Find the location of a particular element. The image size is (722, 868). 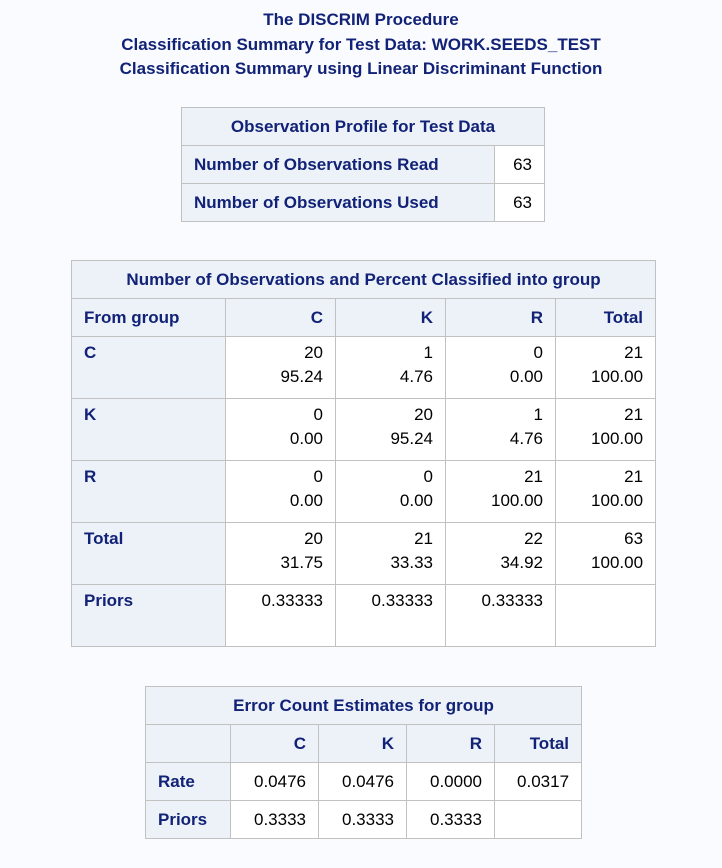

err-prior-k: 0.3333 is located at coordinates (362, 819).